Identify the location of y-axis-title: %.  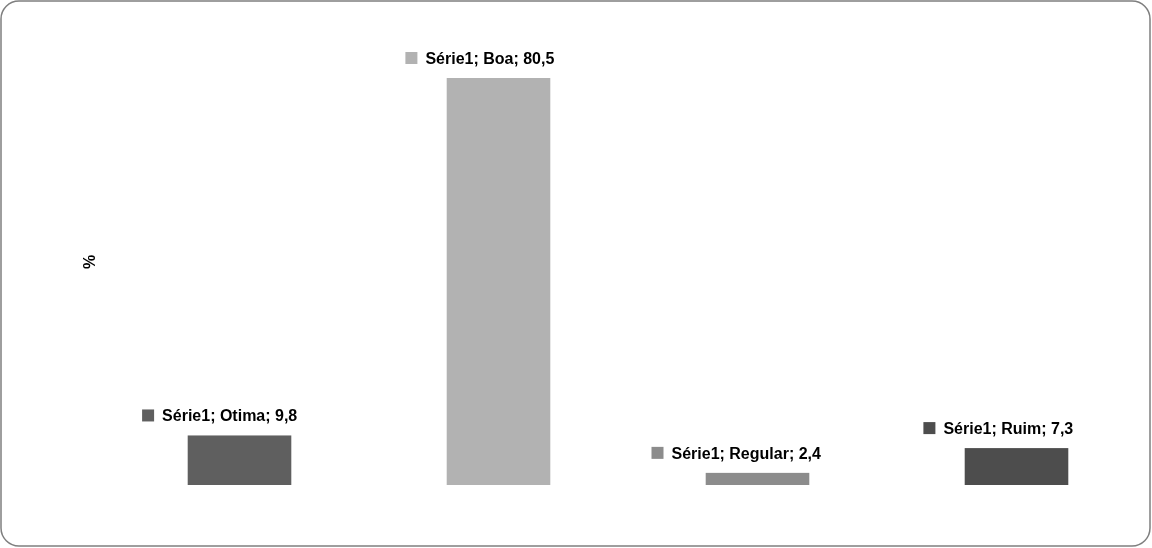
(89, 262).